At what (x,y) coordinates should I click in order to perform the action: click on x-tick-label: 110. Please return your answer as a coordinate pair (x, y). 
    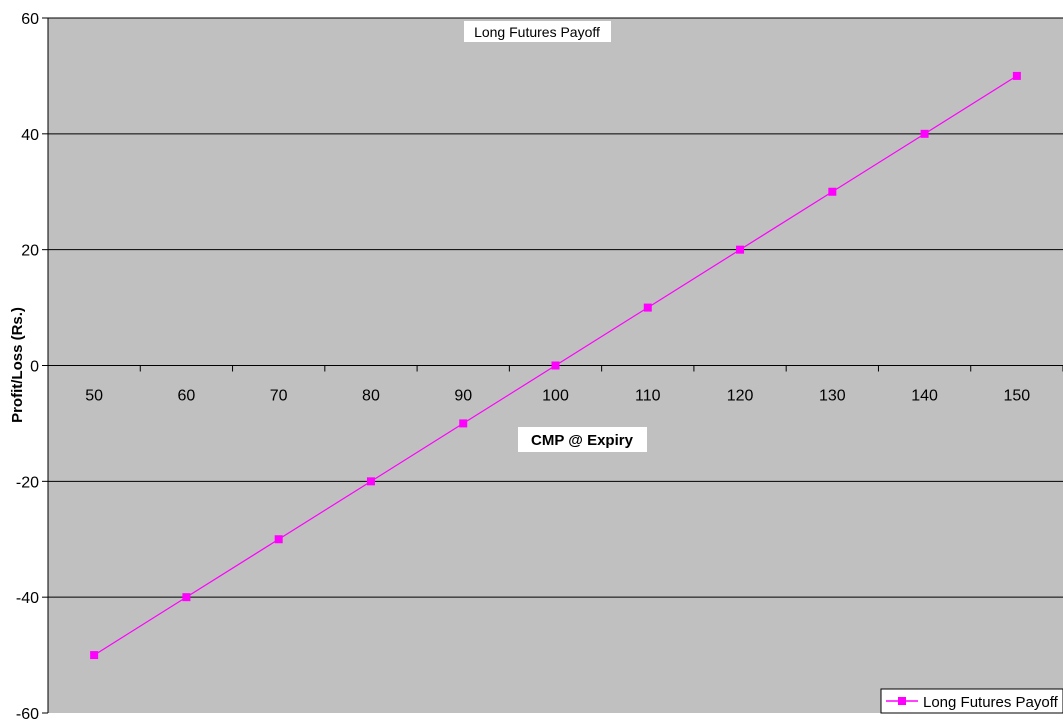
    Looking at the image, I should click on (648, 396).